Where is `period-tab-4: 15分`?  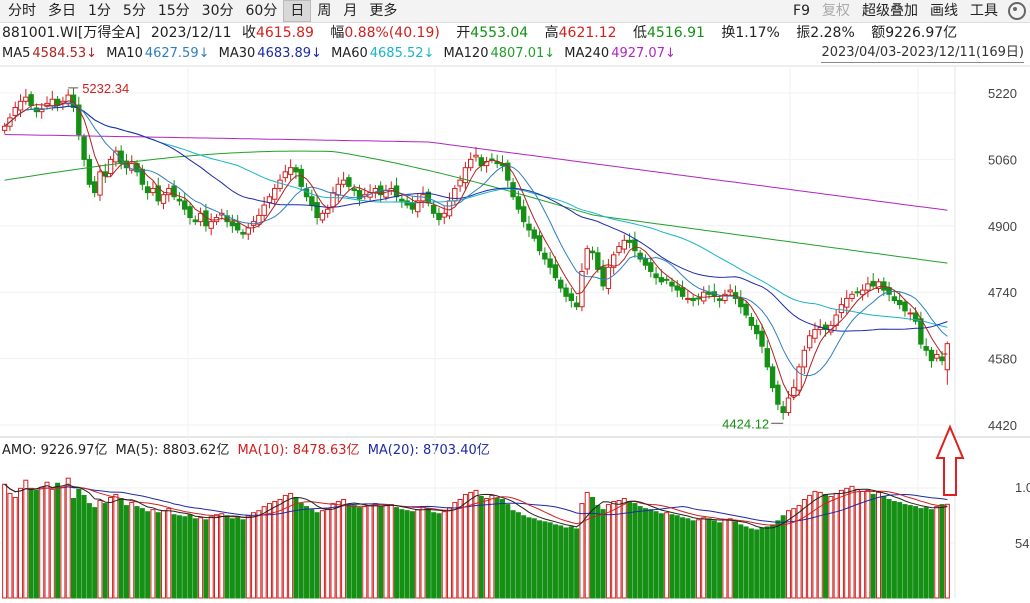
period-tab-4: 15分 is located at coordinates (173, 11).